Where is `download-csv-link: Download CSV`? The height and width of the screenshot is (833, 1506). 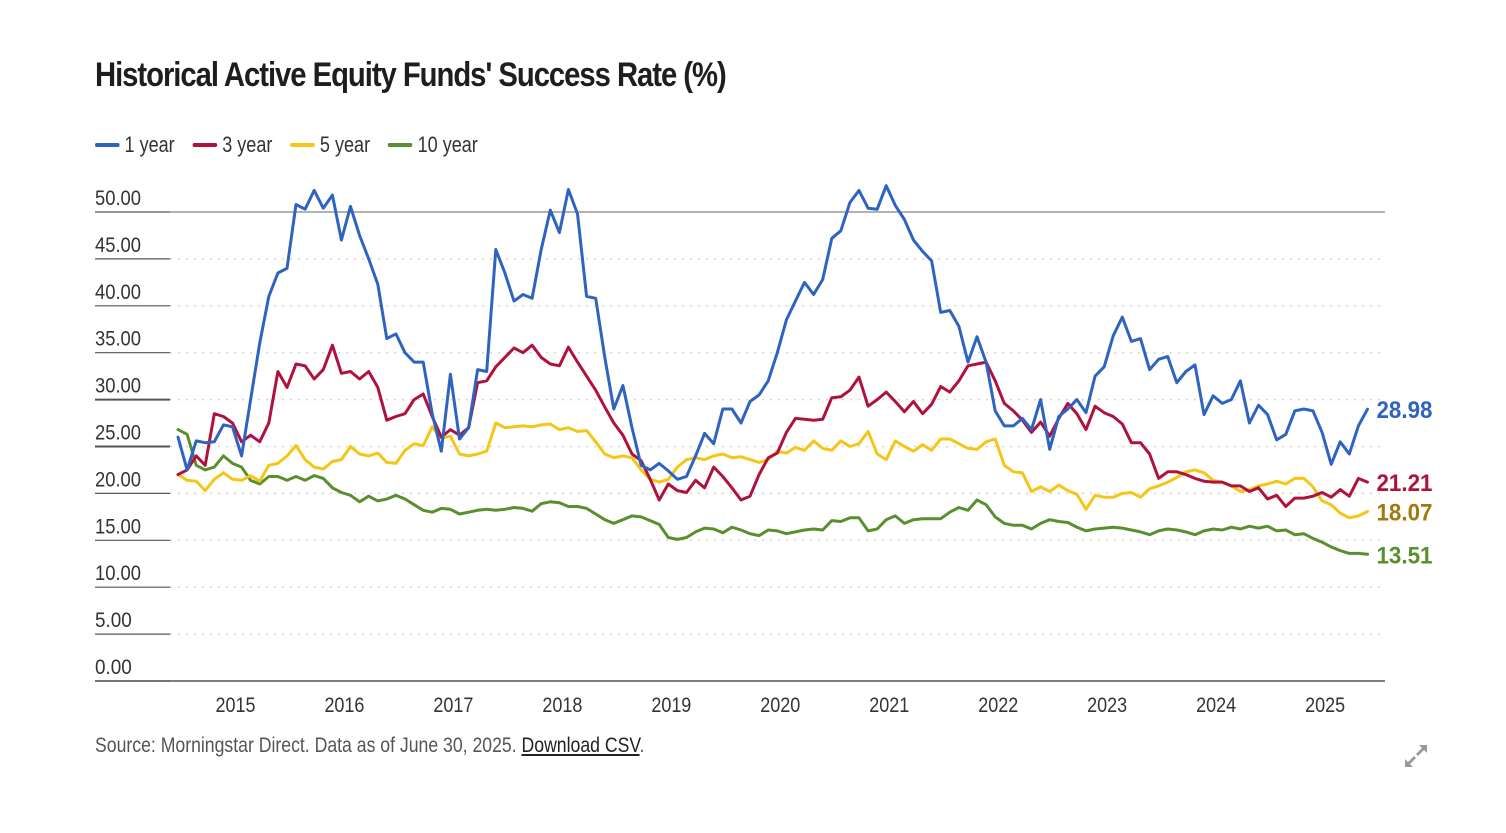
download-csv-link: Download CSV is located at coordinates (580, 745).